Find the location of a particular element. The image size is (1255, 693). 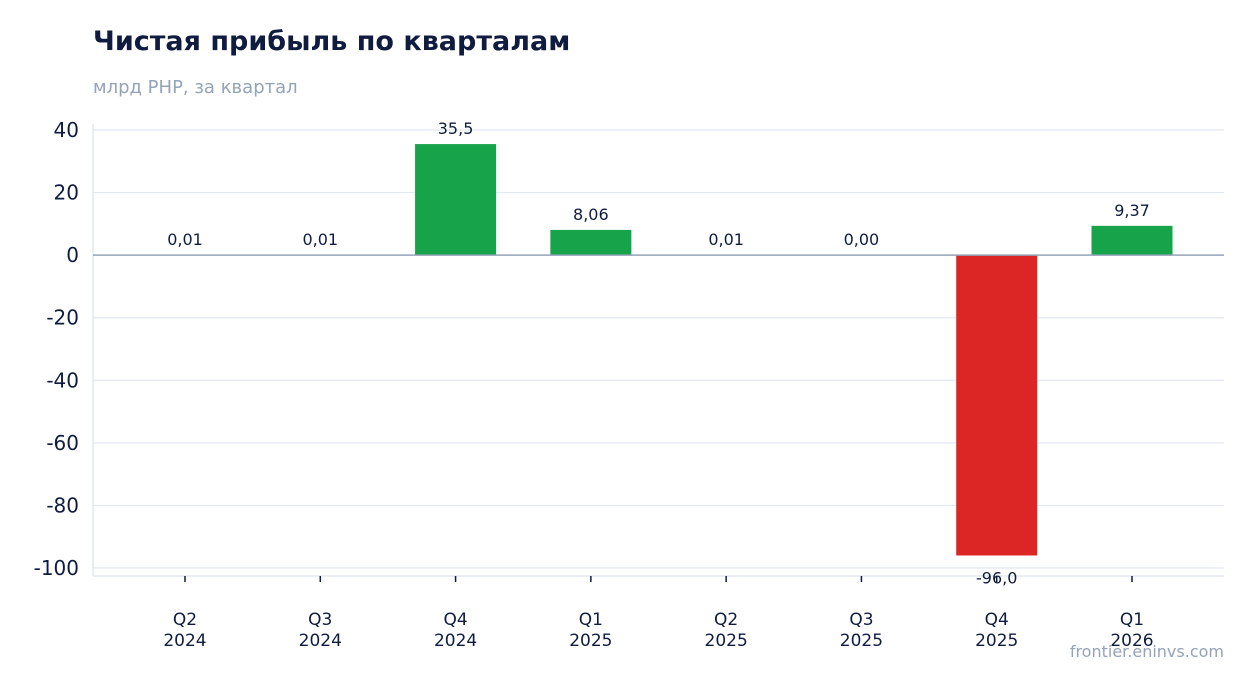

y-tick-label: 40 is located at coordinates (66, 130).